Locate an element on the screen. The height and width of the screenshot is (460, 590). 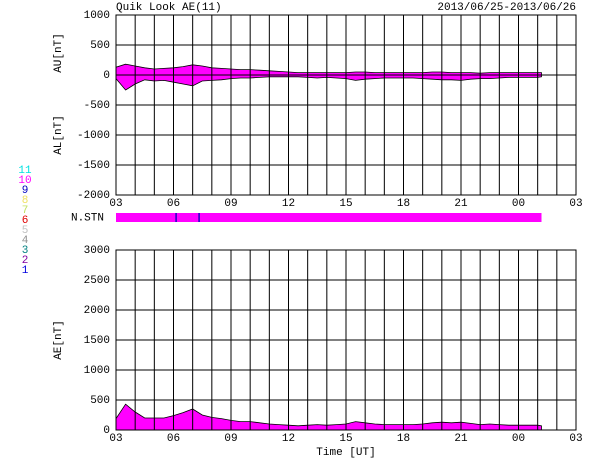
y-axis-label: AE[nT] is located at coordinates (59, 340).